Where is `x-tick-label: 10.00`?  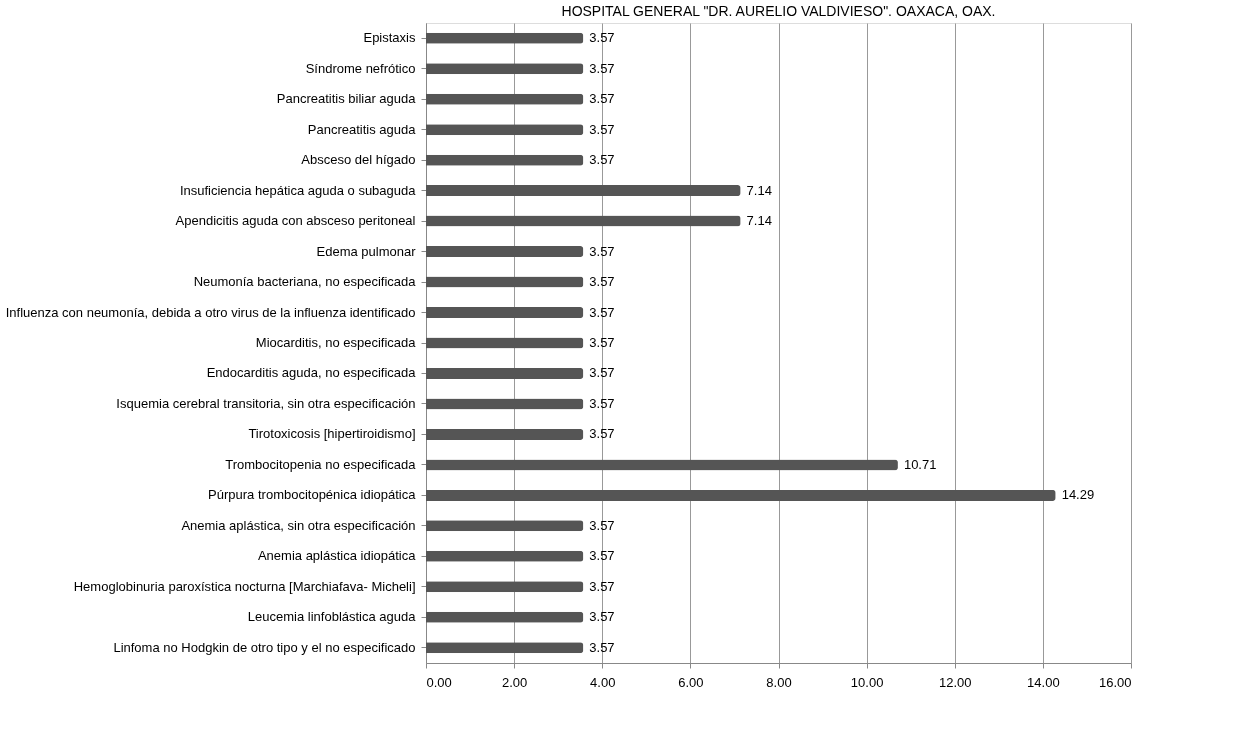
x-tick-label: 10.00 is located at coordinates (867, 682).